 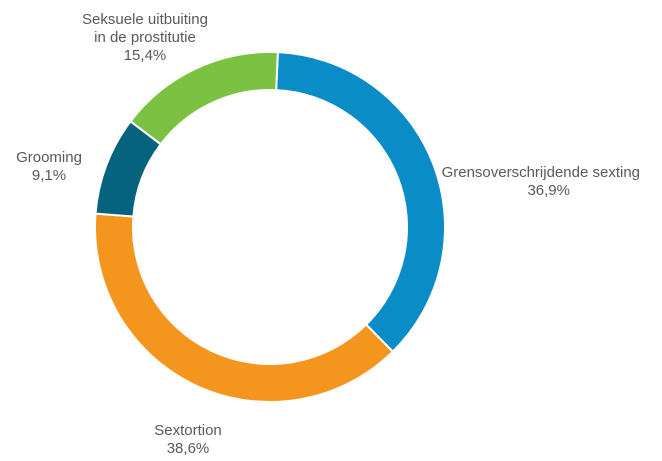 I want to click on slice-value: 38,6%, so click(x=188, y=448).